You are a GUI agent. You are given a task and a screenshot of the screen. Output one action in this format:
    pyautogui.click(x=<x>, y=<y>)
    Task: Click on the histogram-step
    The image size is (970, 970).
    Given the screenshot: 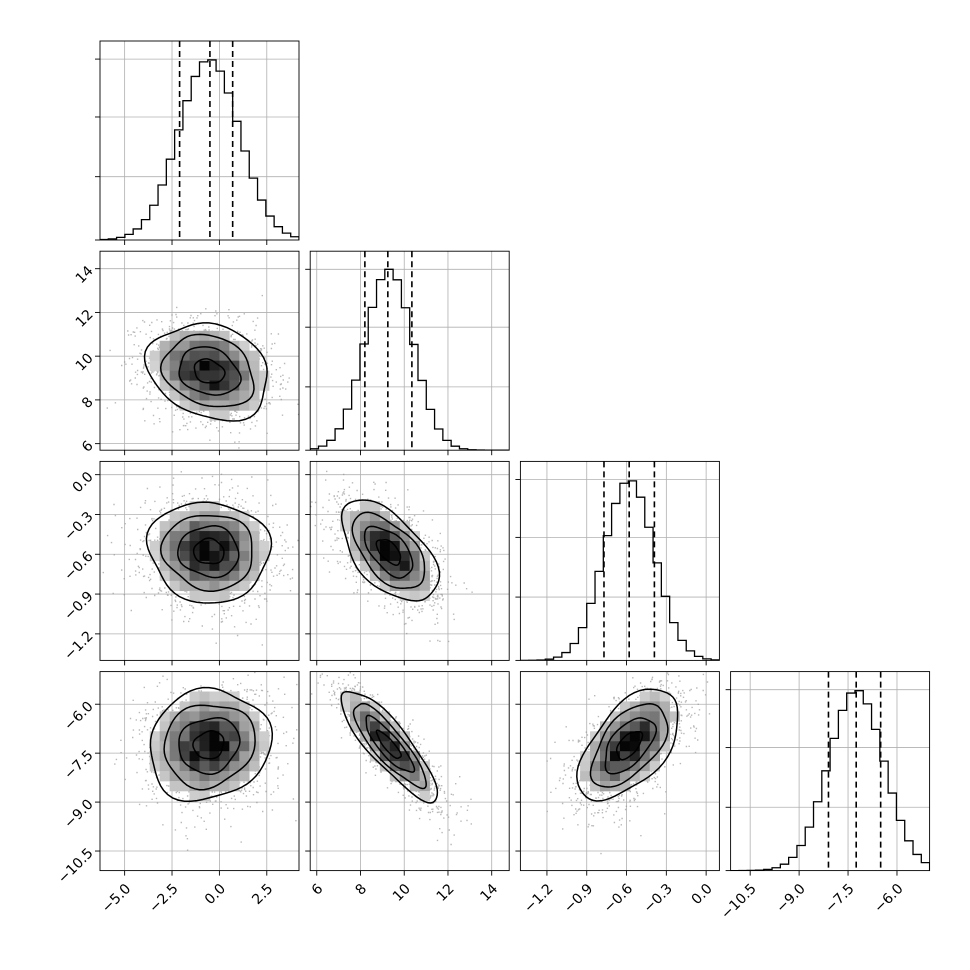 What is the action you would take?
    pyautogui.click(x=620, y=570)
    